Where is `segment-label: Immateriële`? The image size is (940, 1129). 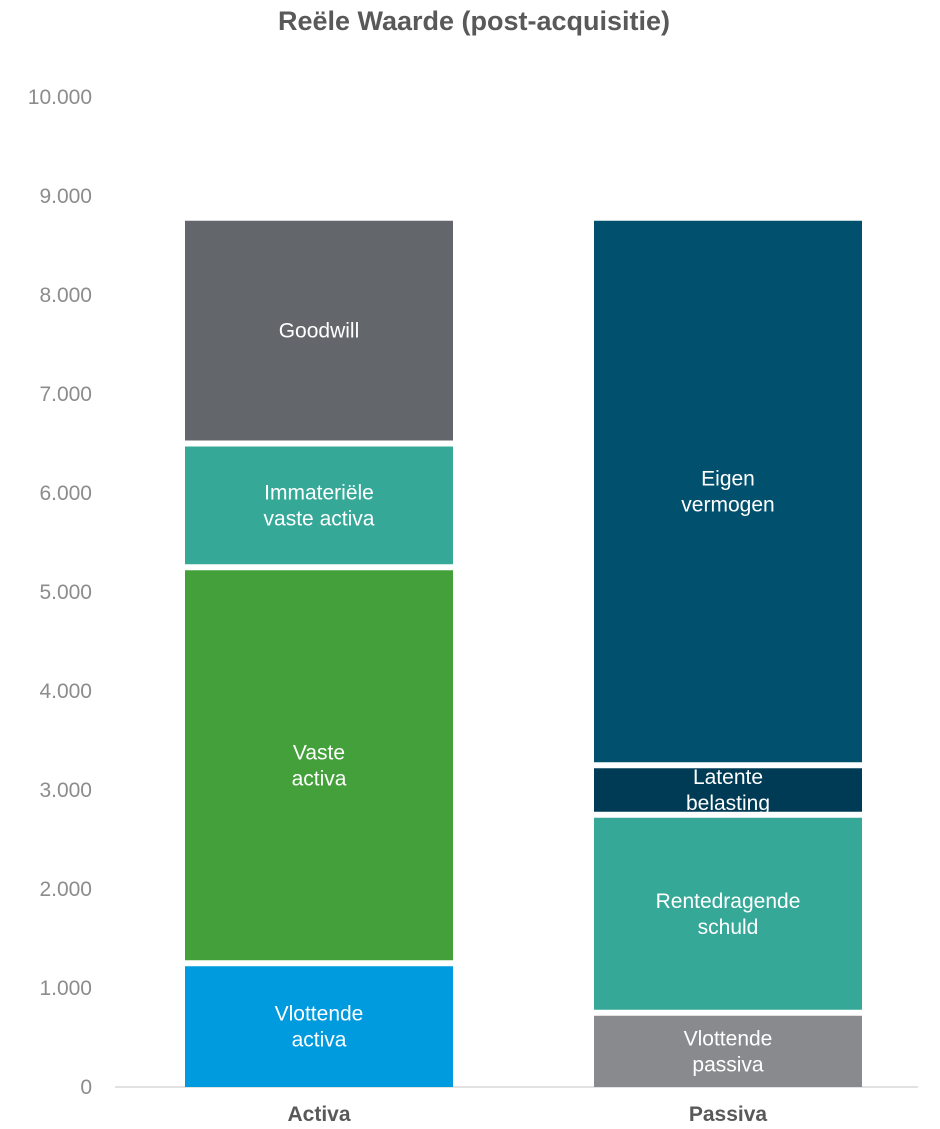
segment-label: Immateriële is located at coordinates (319, 492).